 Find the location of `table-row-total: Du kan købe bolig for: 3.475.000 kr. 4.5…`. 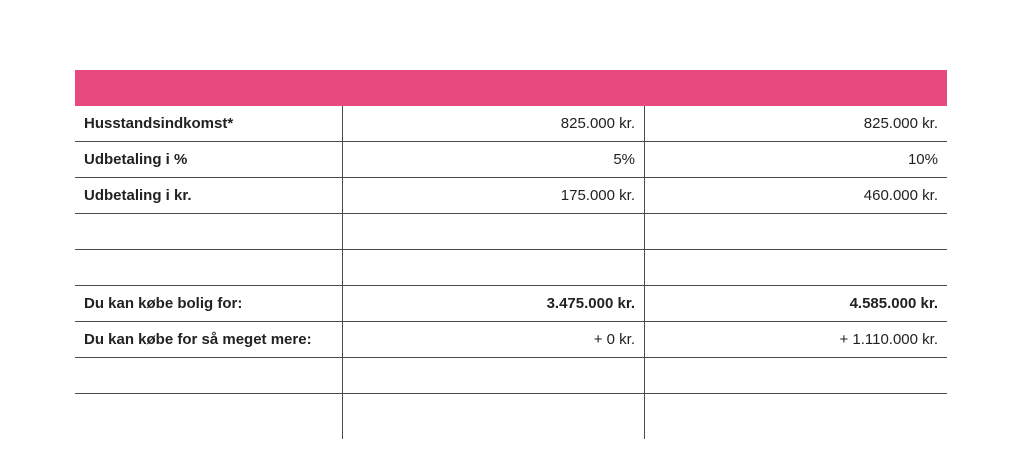

table-row-total: Du kan købe bolig for: 3.475.000 kr. 4.5… is located at coordinates (511, 304).